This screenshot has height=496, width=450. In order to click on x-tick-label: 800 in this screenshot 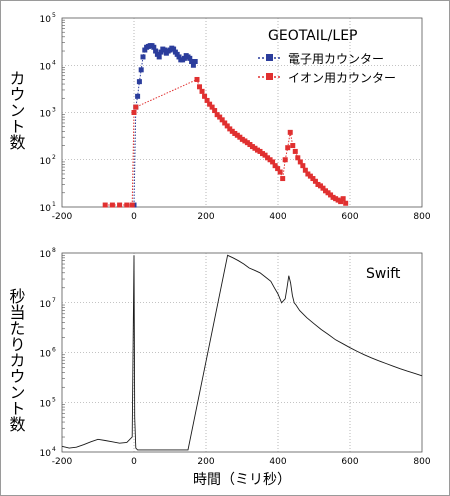, I will do `click(421, 462)`.